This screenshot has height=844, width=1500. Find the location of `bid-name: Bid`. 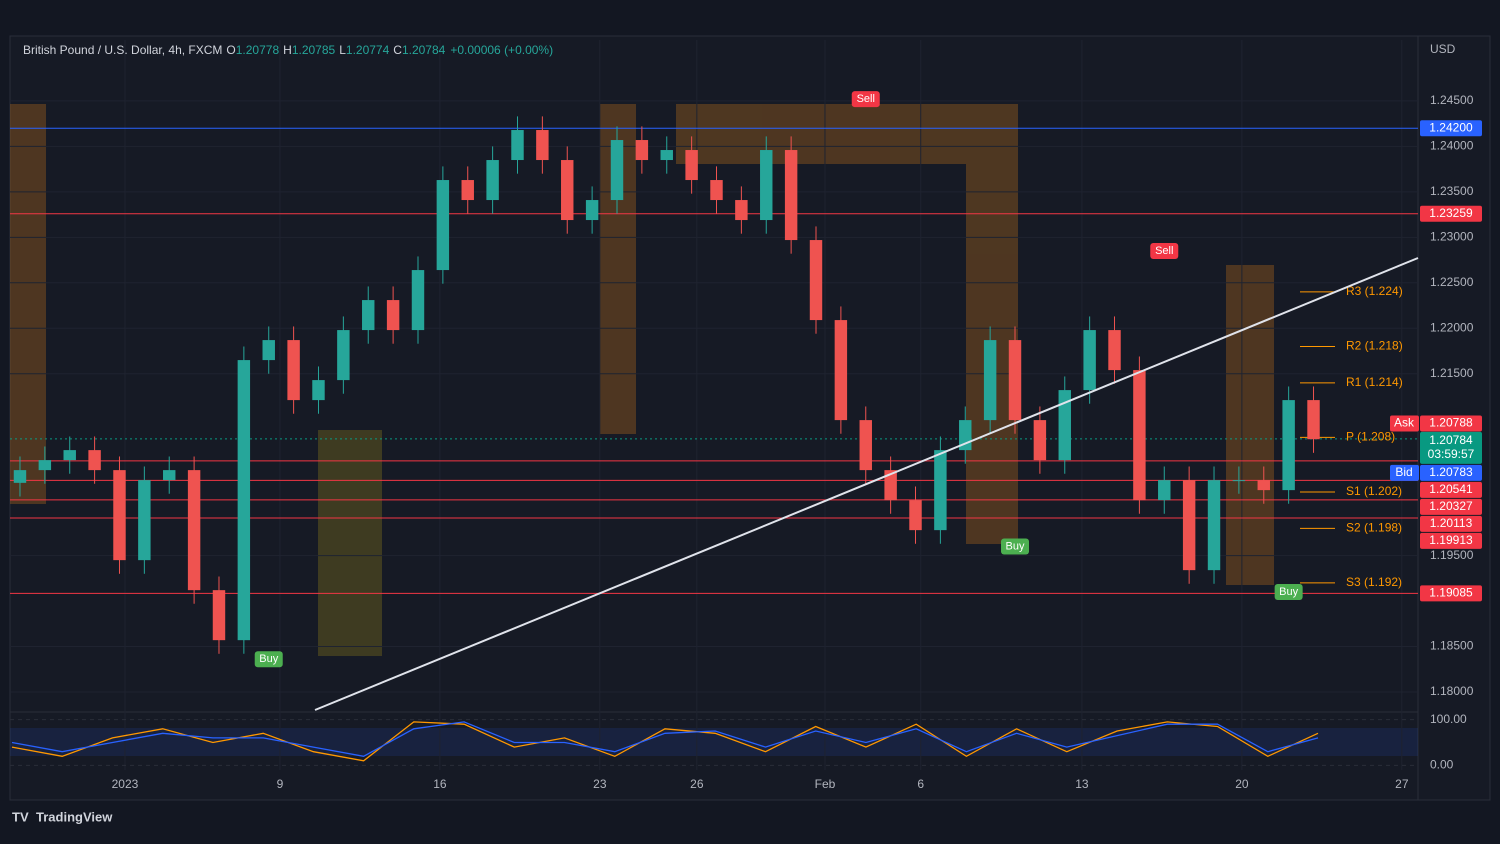

bid-name: Bid is located at coordinates (1403, 472).